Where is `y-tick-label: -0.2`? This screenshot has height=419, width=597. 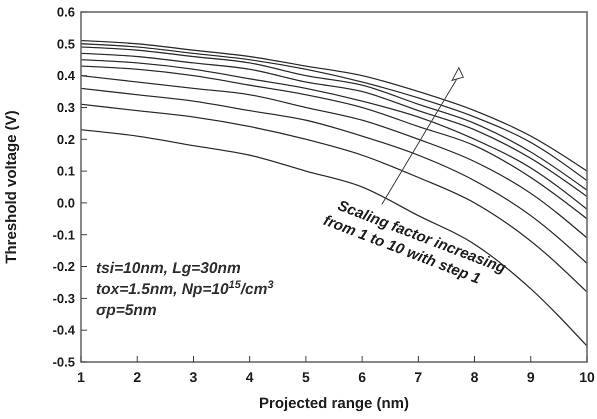
y-tick-label: -0.2 is located at coordinates (63, 266).